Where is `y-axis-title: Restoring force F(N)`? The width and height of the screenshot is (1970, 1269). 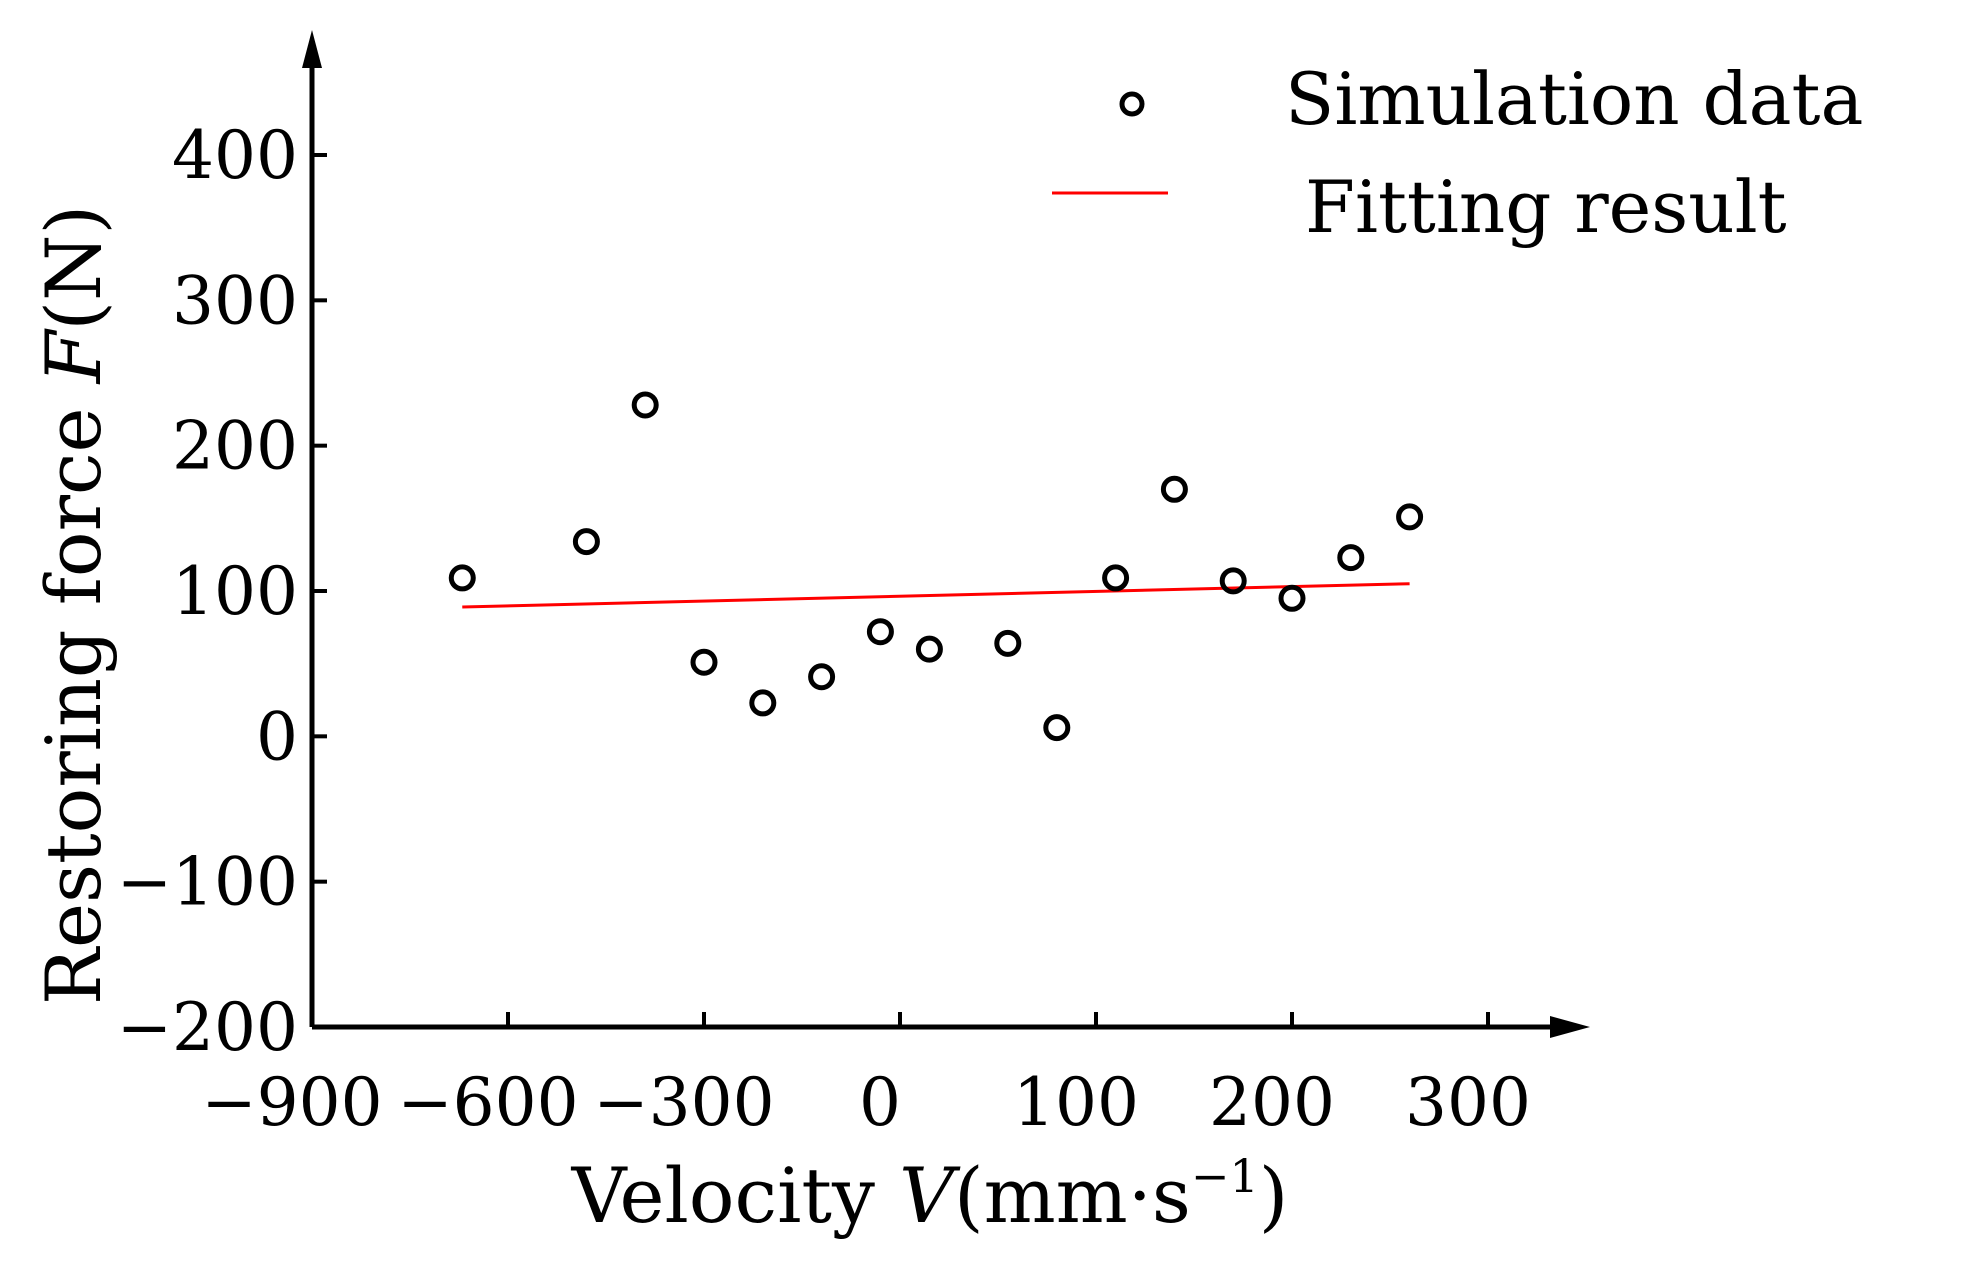
y-axis-title: Restoring force F(N) is located at coordinates (73, 605).